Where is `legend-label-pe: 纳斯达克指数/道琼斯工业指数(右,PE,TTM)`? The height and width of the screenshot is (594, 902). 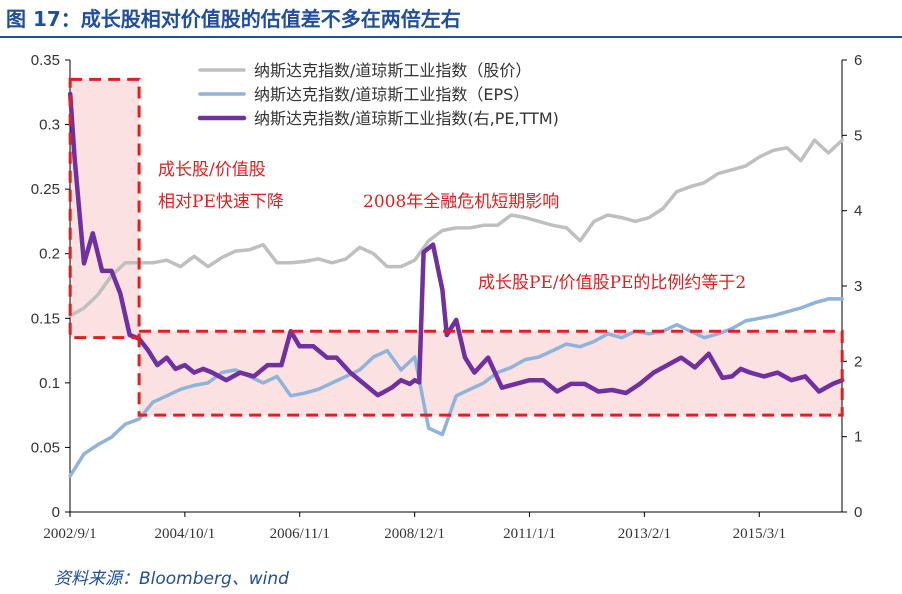
legend-label-pe: 纳斯达克指数/道琼斯工业指数(右,PE,TTM) is located at coordinates (406, 118).